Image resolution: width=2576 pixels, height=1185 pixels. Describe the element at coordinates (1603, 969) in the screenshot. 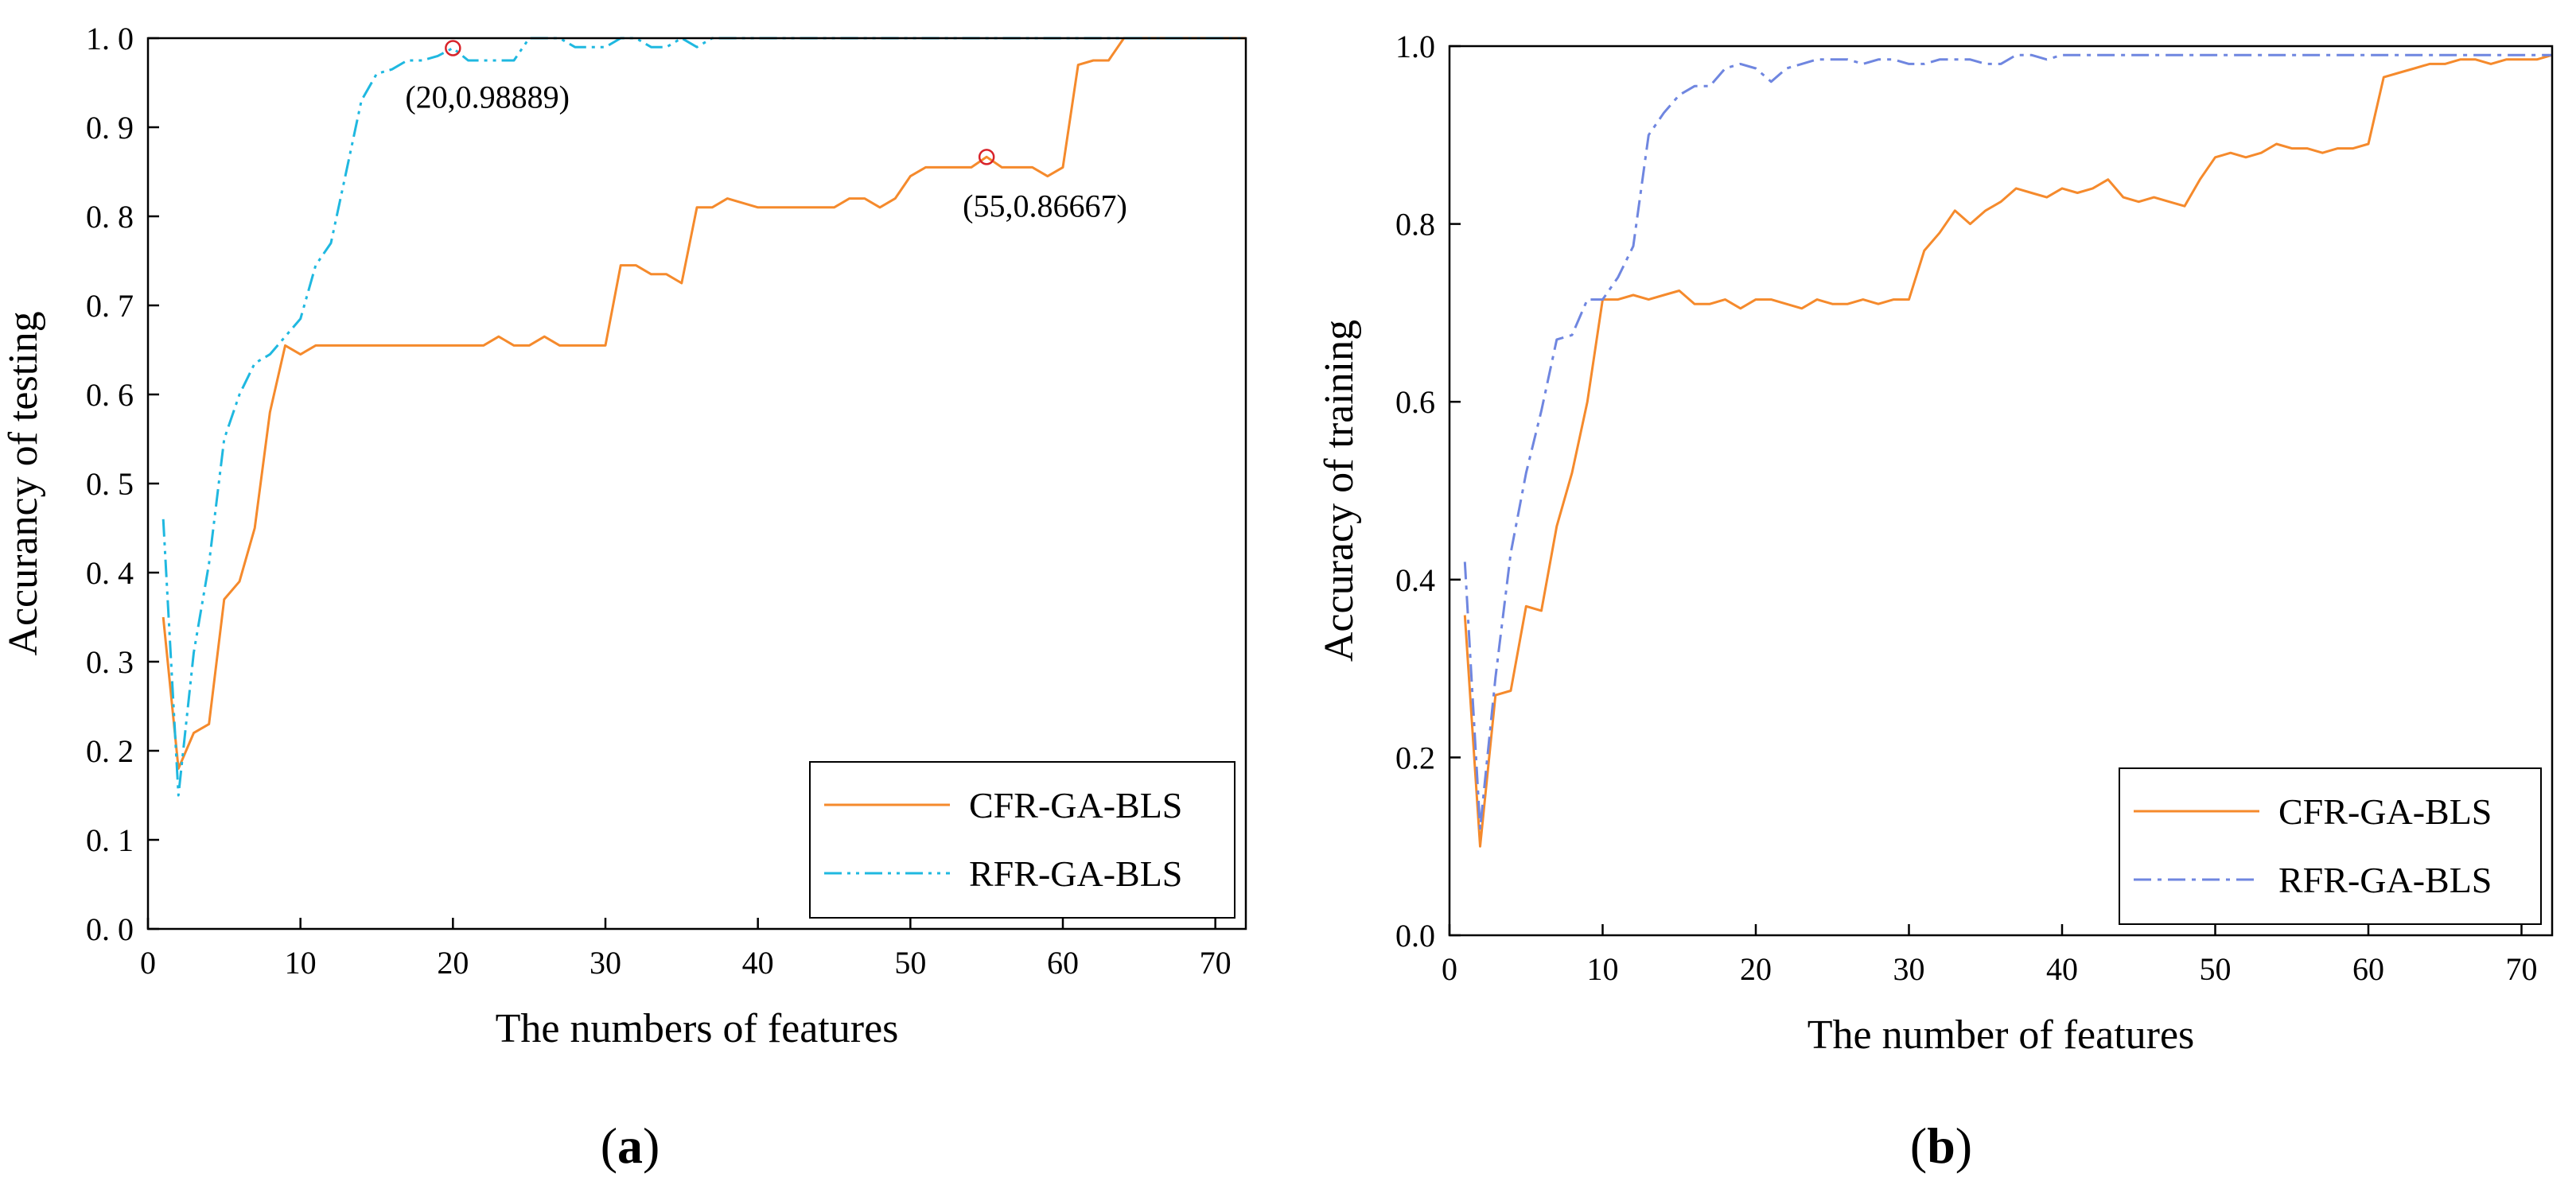

I see `panel-b-xtick-label-10: 10` at that location.